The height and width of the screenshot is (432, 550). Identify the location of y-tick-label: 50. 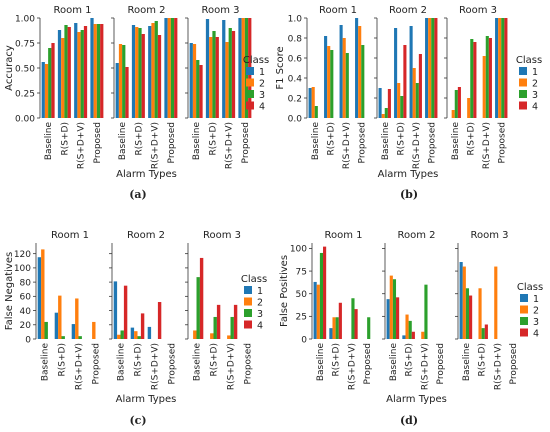
(302, 295).